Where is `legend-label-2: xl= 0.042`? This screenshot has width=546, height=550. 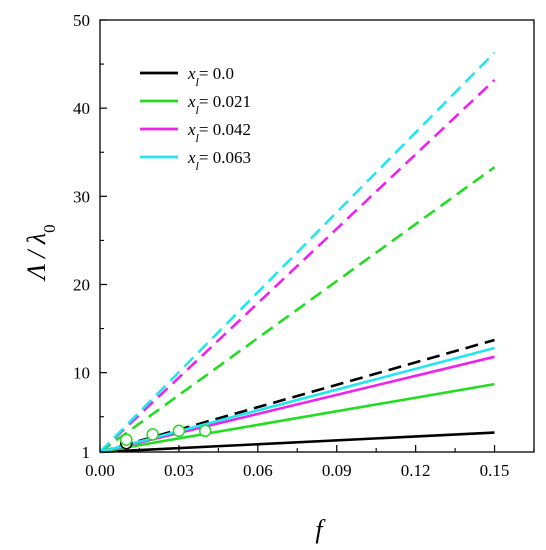 legend-label-2: xl= 0.042 is located at coordinates (219, 132).